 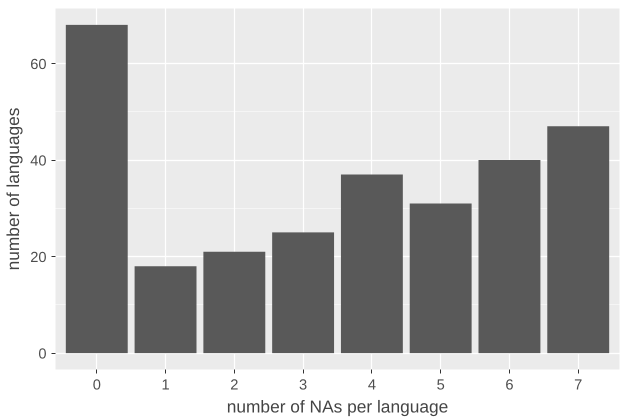 I want to click on y-tick-label: 40, so click(x=38, y=162).